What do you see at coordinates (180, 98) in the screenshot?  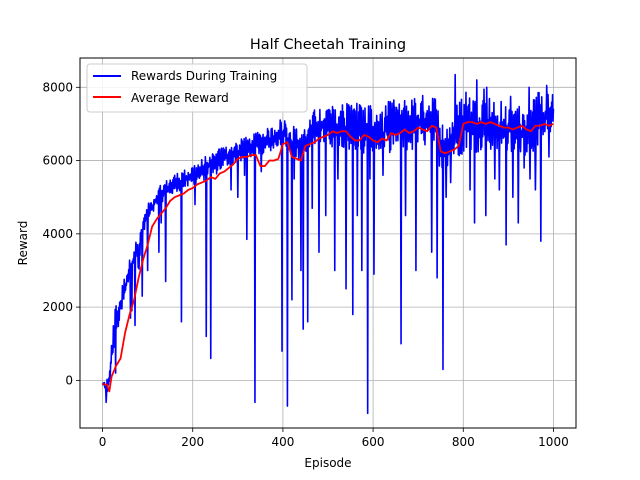 I see `legend-label-average: Average Reward` at bounding box center [180, 98].